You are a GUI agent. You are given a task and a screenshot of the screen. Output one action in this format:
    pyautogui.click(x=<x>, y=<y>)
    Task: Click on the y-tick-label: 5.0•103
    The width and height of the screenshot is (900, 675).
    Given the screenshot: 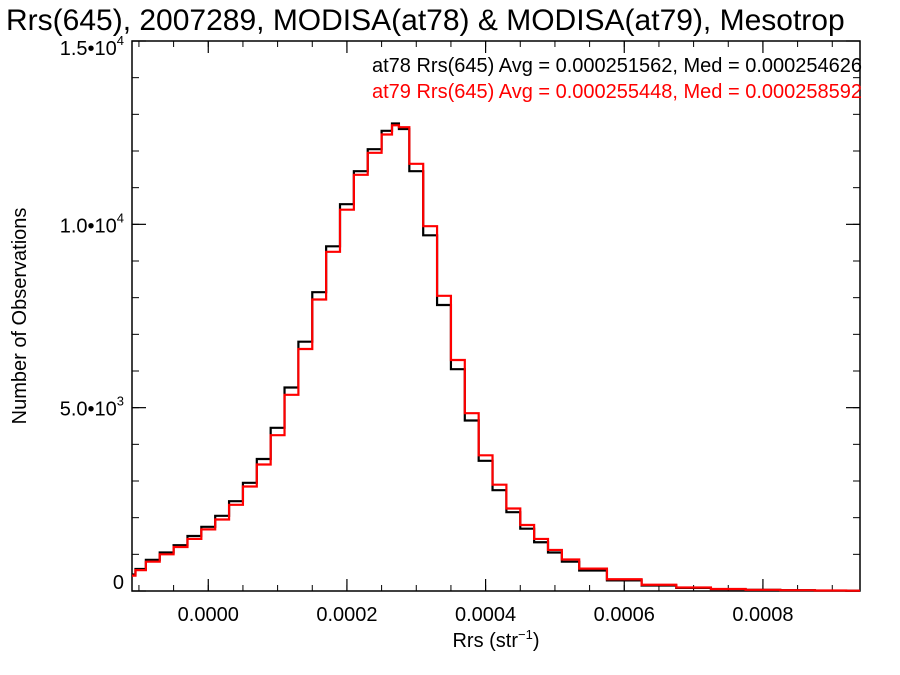 What is the action you would take?
    pyautogui.click(x=92, y=407)
    